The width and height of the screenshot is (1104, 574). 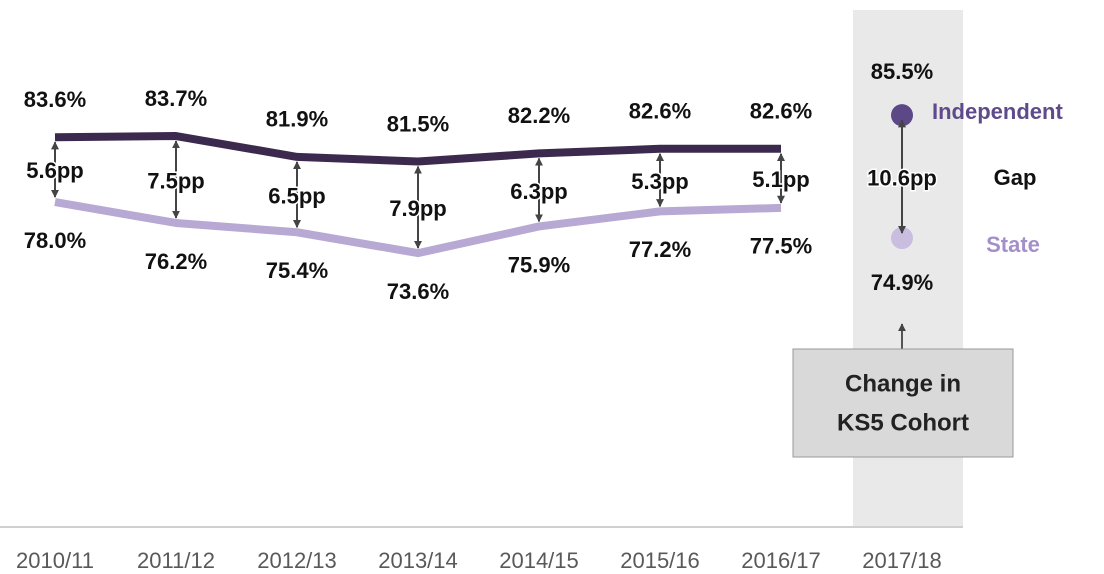 What do you see at coordinates (659, 181) in the screenshot?
I see `gap-label: 5.3pp` at bounding box center [659, 181].